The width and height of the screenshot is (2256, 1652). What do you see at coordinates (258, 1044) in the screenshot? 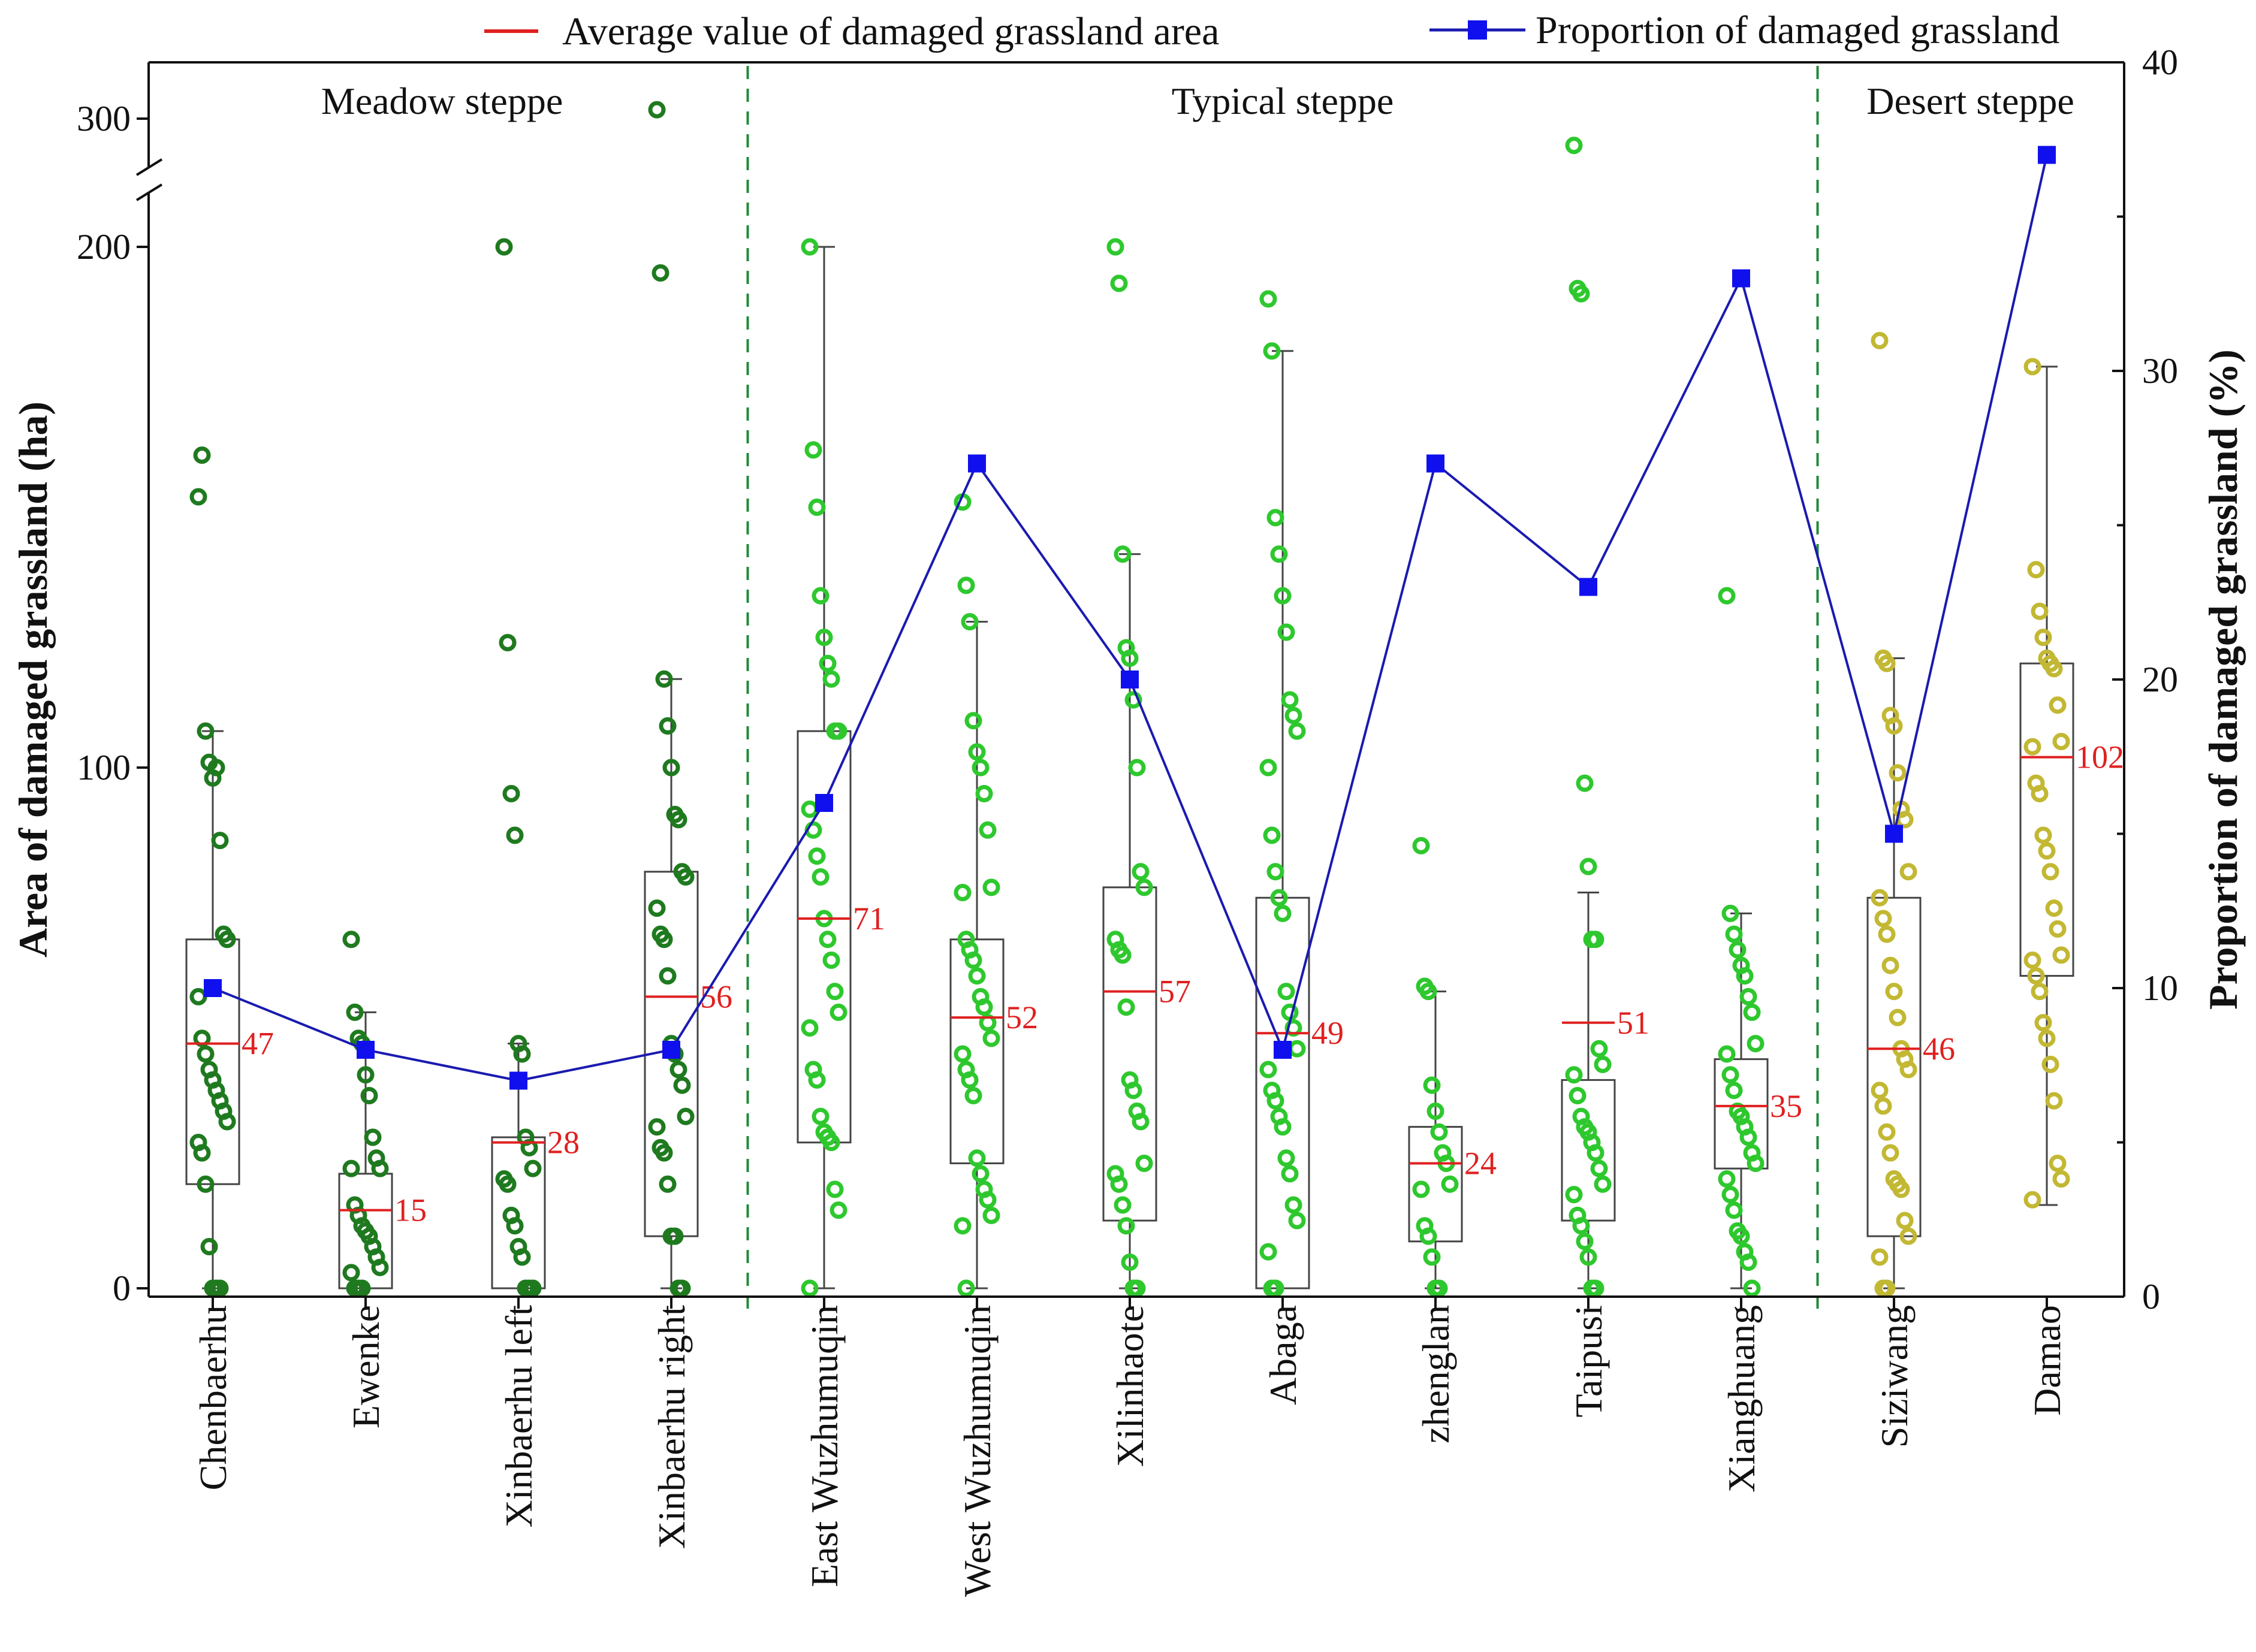
I see `mean-label: 47` at bounding box center [258, 1044].